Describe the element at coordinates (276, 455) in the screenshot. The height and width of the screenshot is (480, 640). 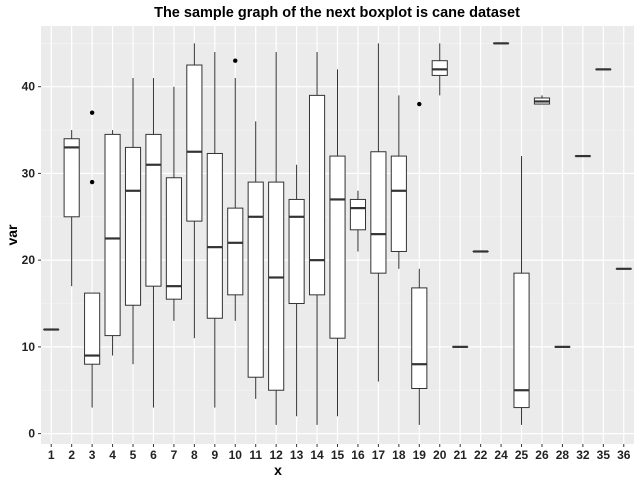
I see `x-tick-label: 12` at that location.